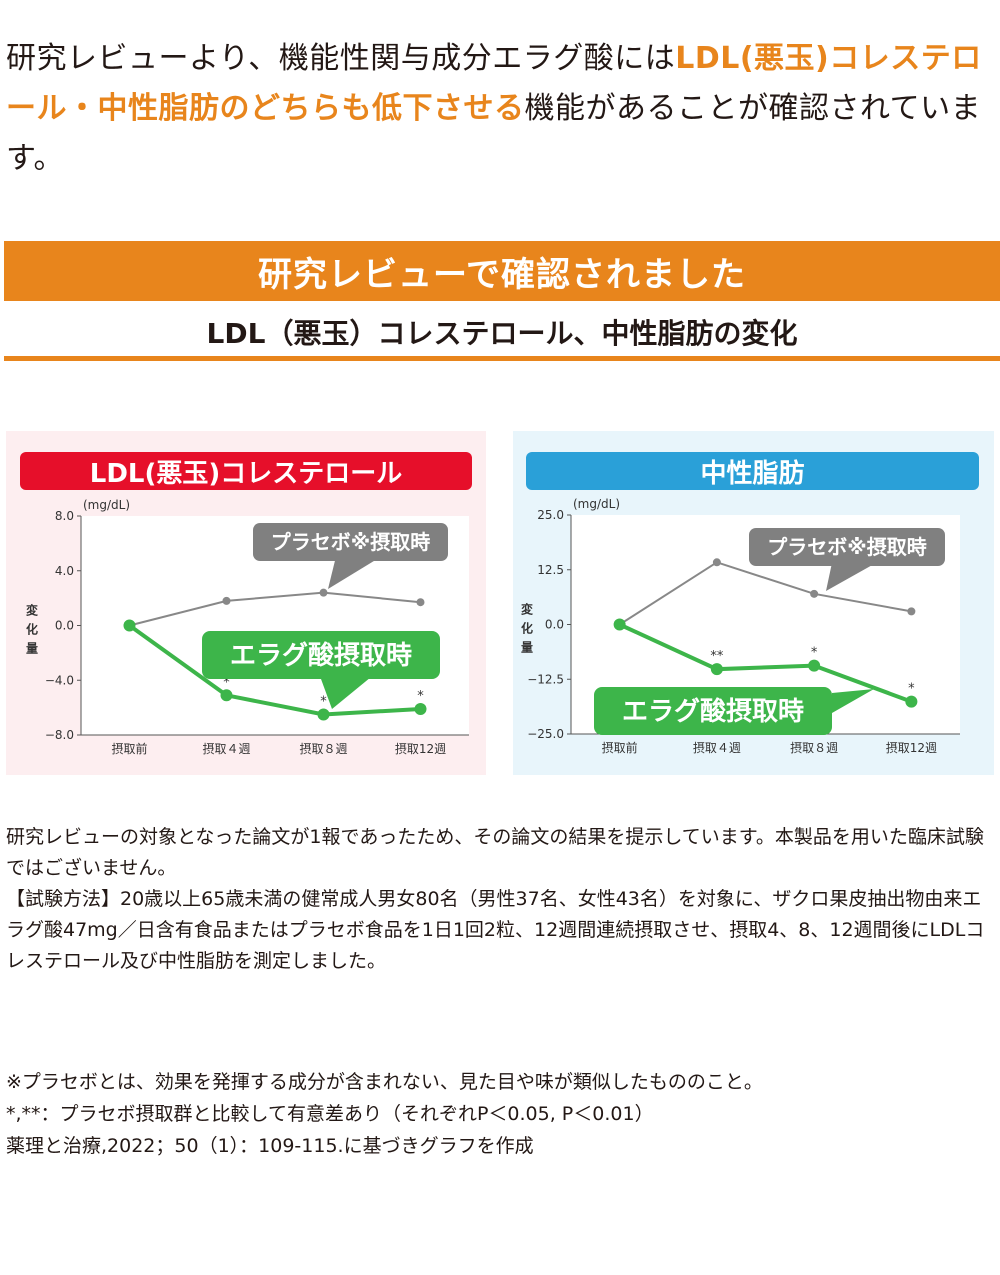 The height and width of the screenshot is (1275, 1000). I want to click on banner-label: 研究レビューで確認されました, so click(502, 274).